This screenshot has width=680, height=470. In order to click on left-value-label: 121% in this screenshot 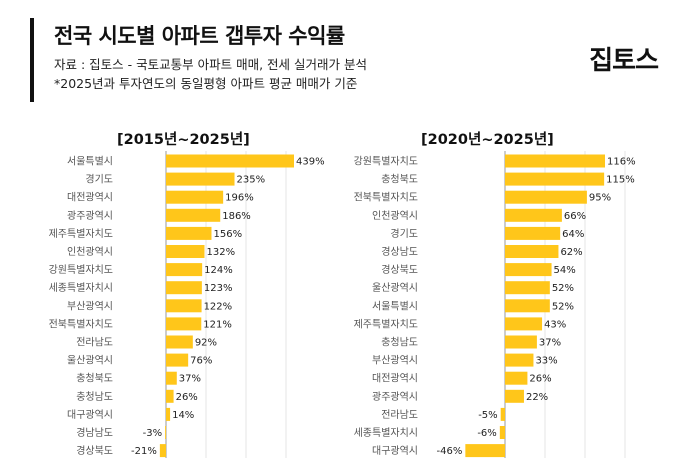, I will do `click(217, 324)`.